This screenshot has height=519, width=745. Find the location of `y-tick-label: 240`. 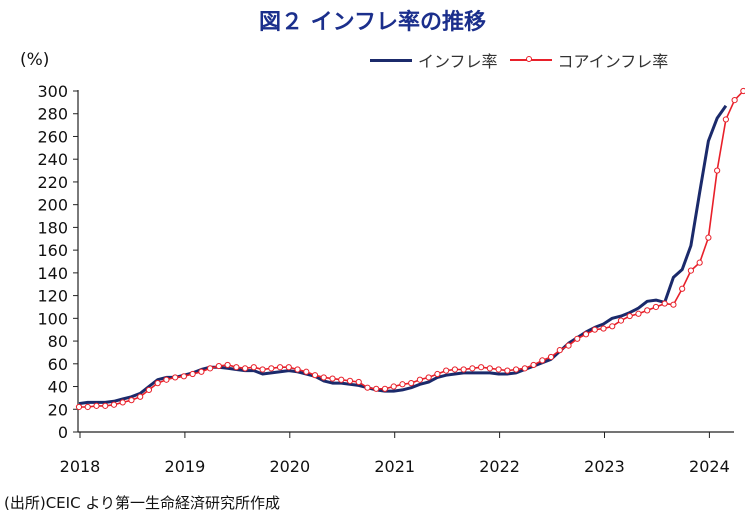

y-tick-label: 240 is located at coordinates (52, 159).